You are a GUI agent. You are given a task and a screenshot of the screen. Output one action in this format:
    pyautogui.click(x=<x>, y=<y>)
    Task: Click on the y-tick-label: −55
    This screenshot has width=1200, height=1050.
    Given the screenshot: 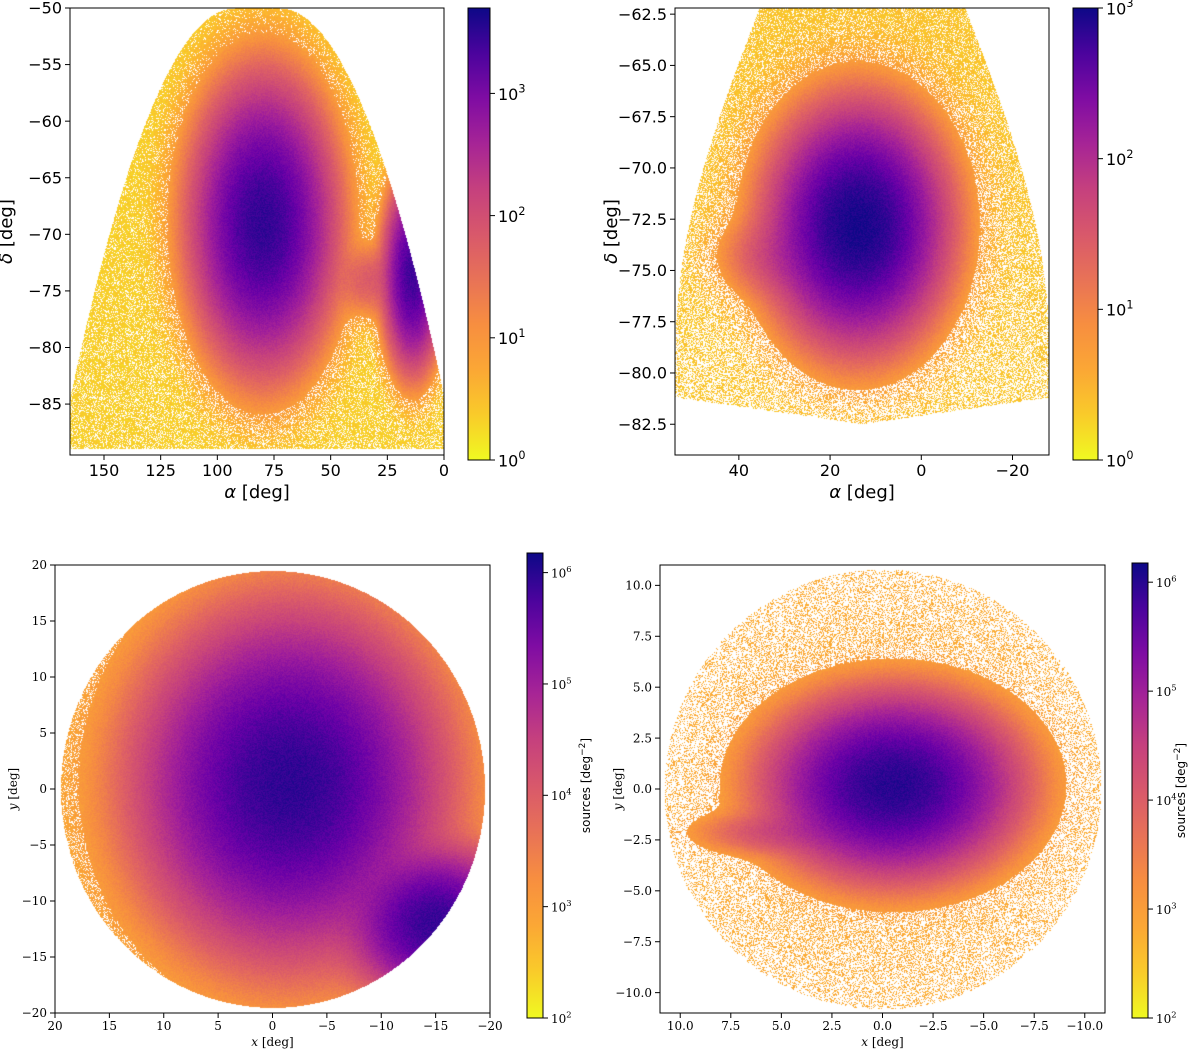 What is the action you would take?
    pyautogui.click(x=45, y=64)
    